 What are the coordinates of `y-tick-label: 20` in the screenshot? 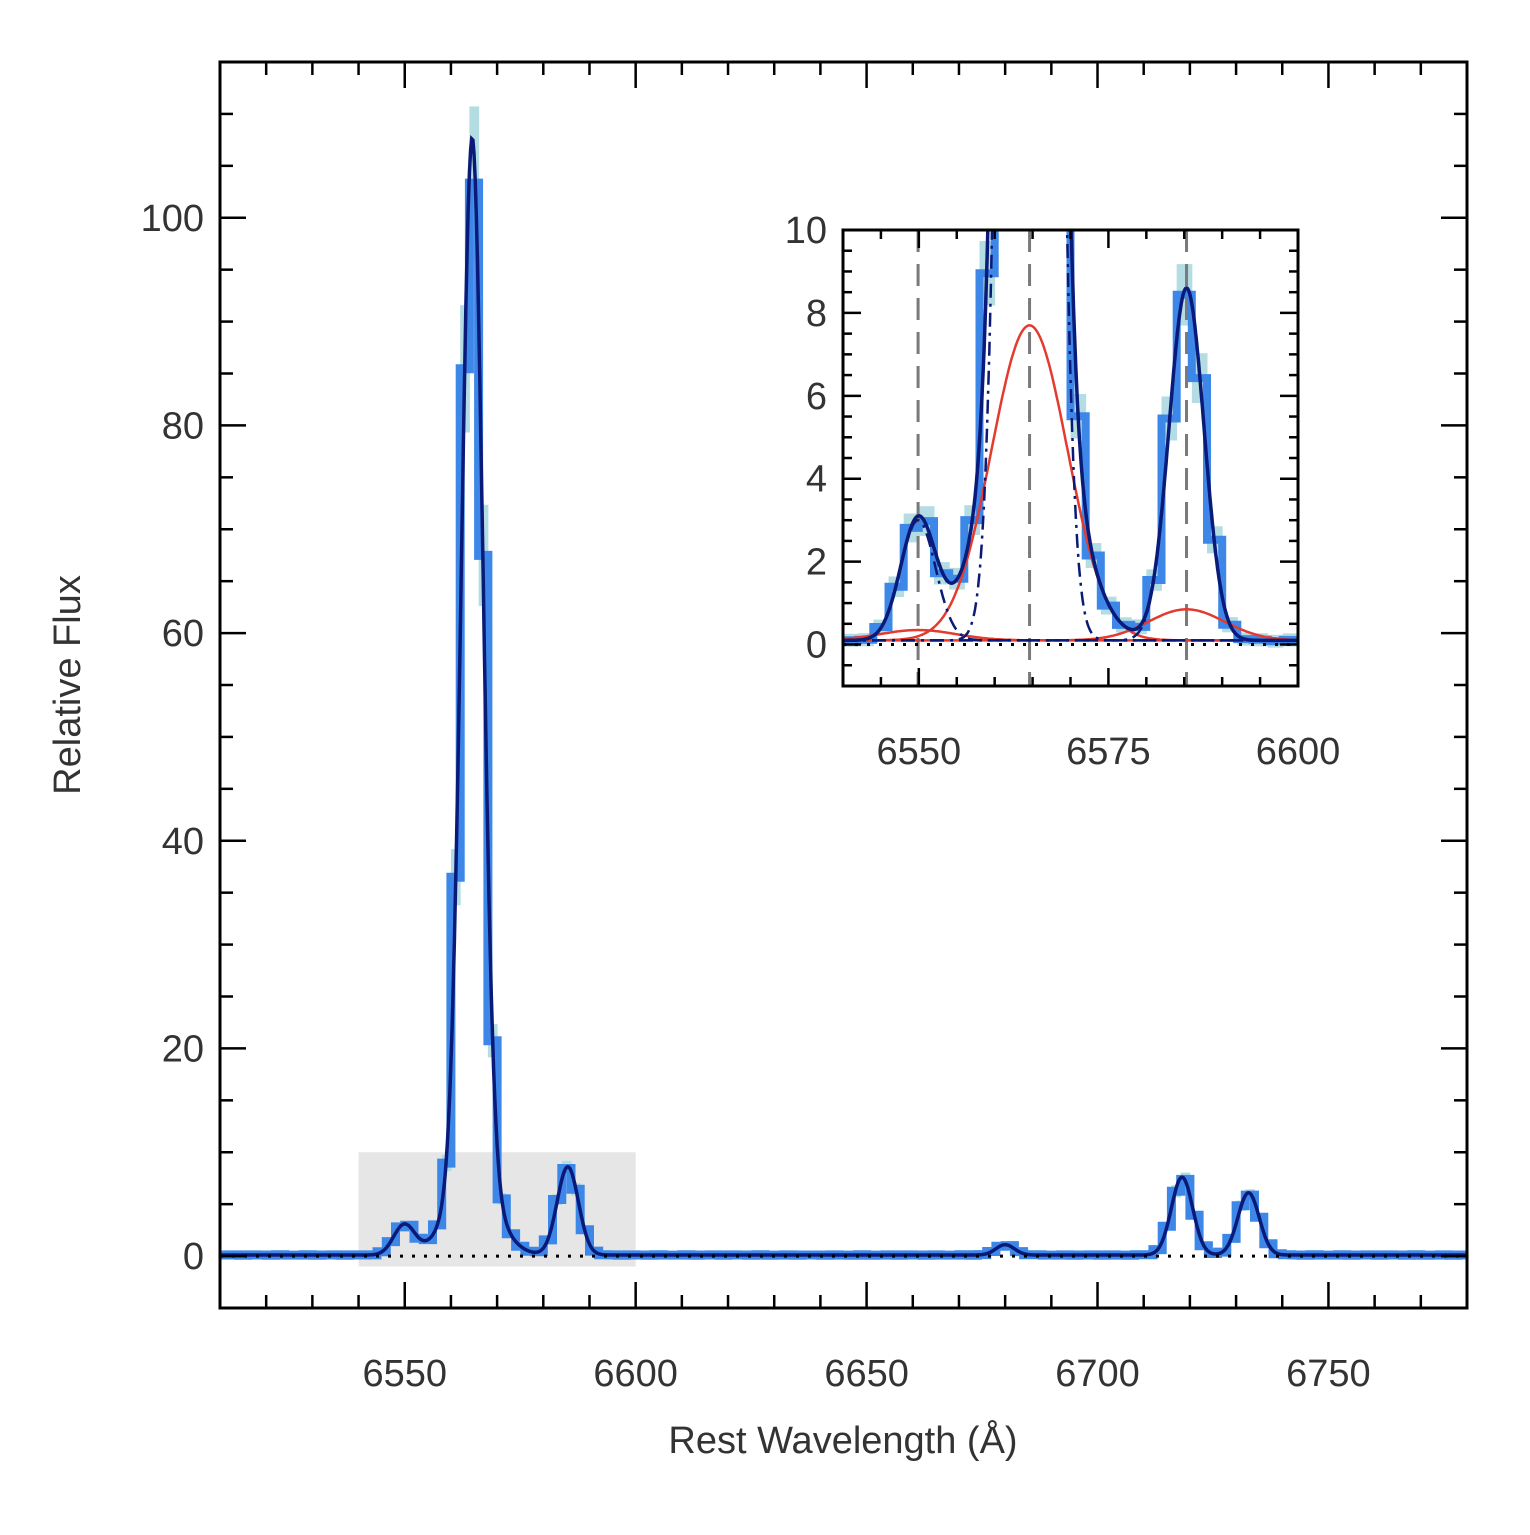 It's located at (183, 1049).